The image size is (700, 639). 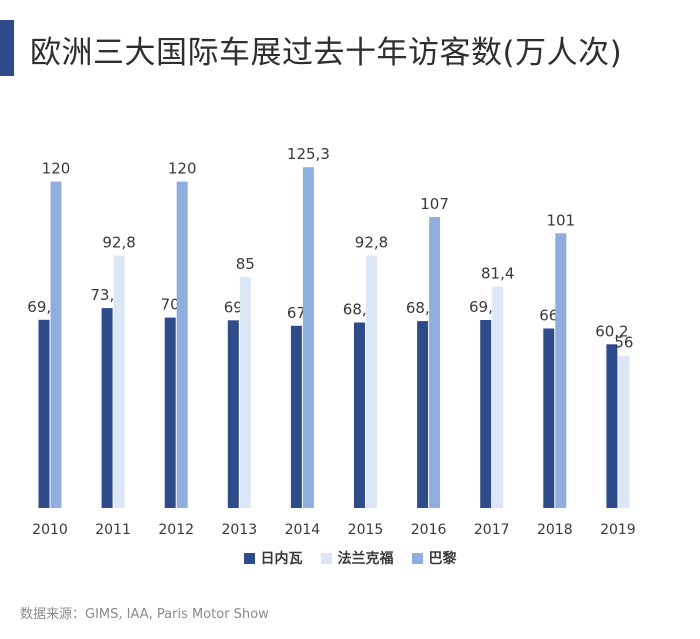 What do you see at coordinates (233, 307) in the screenshot?
I see `data-label-2013-0: 69` at bounding box center [233, 307].